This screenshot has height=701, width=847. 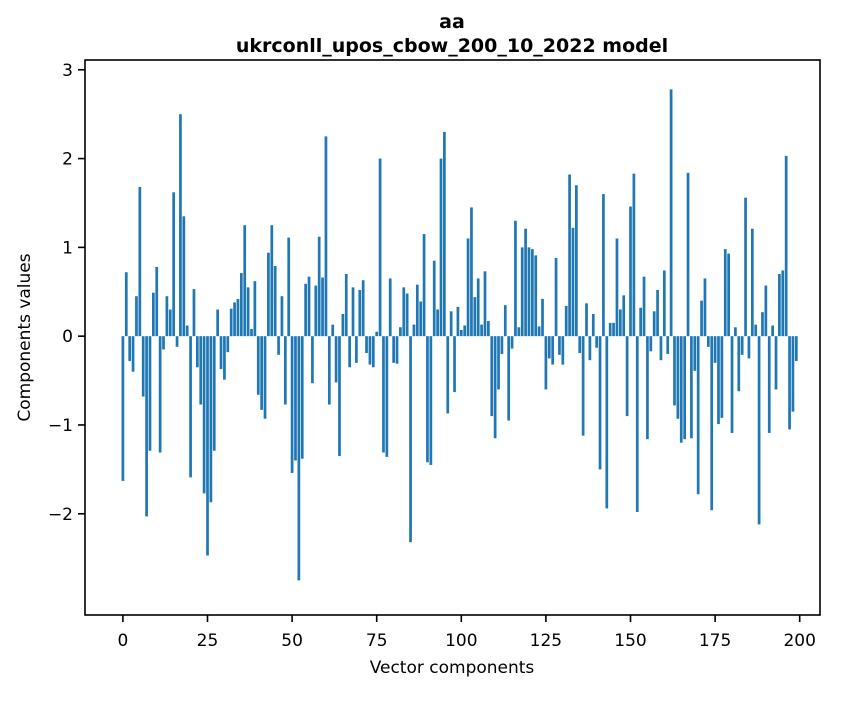 What do you see at coordinates (60, 426) in the screenshot?
I see `y-tick-label: −1` at bounding box center [60, 426].